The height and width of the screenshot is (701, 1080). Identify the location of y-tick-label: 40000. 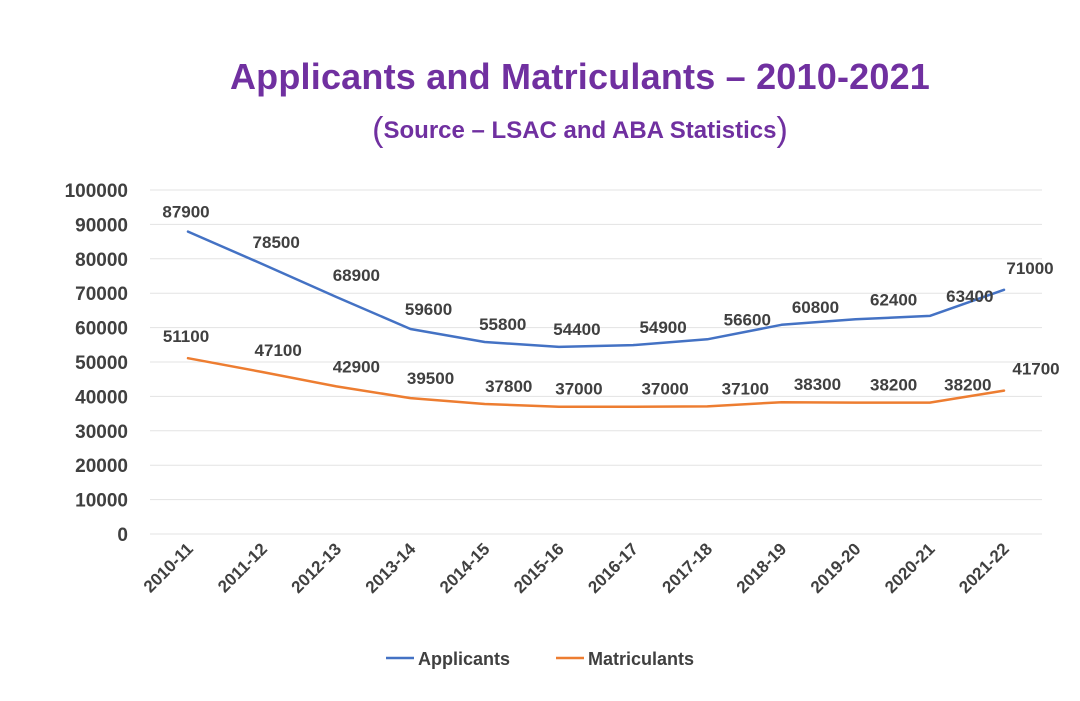
(101, 397).